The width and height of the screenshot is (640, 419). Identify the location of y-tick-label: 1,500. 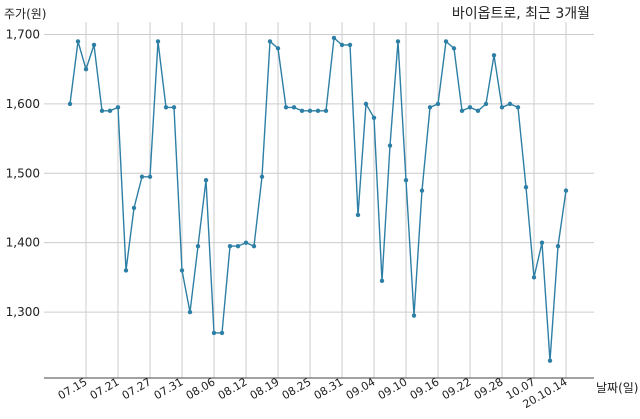
(23, 173).